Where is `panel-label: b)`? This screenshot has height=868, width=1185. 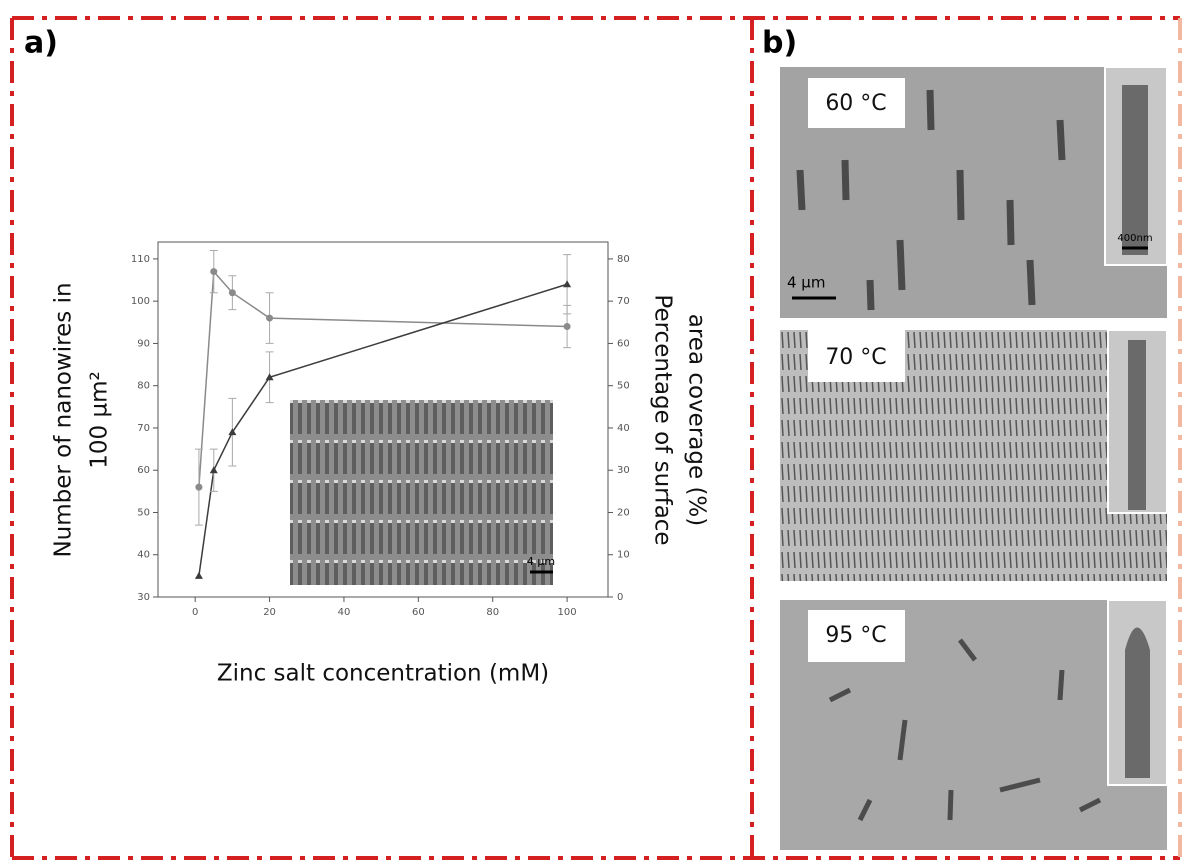
panel-label: b) is located at coordinates (779, 43).